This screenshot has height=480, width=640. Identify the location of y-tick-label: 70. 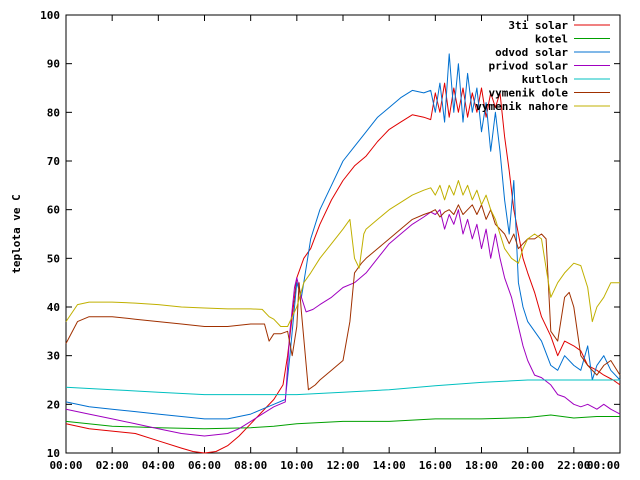
(53, 161).